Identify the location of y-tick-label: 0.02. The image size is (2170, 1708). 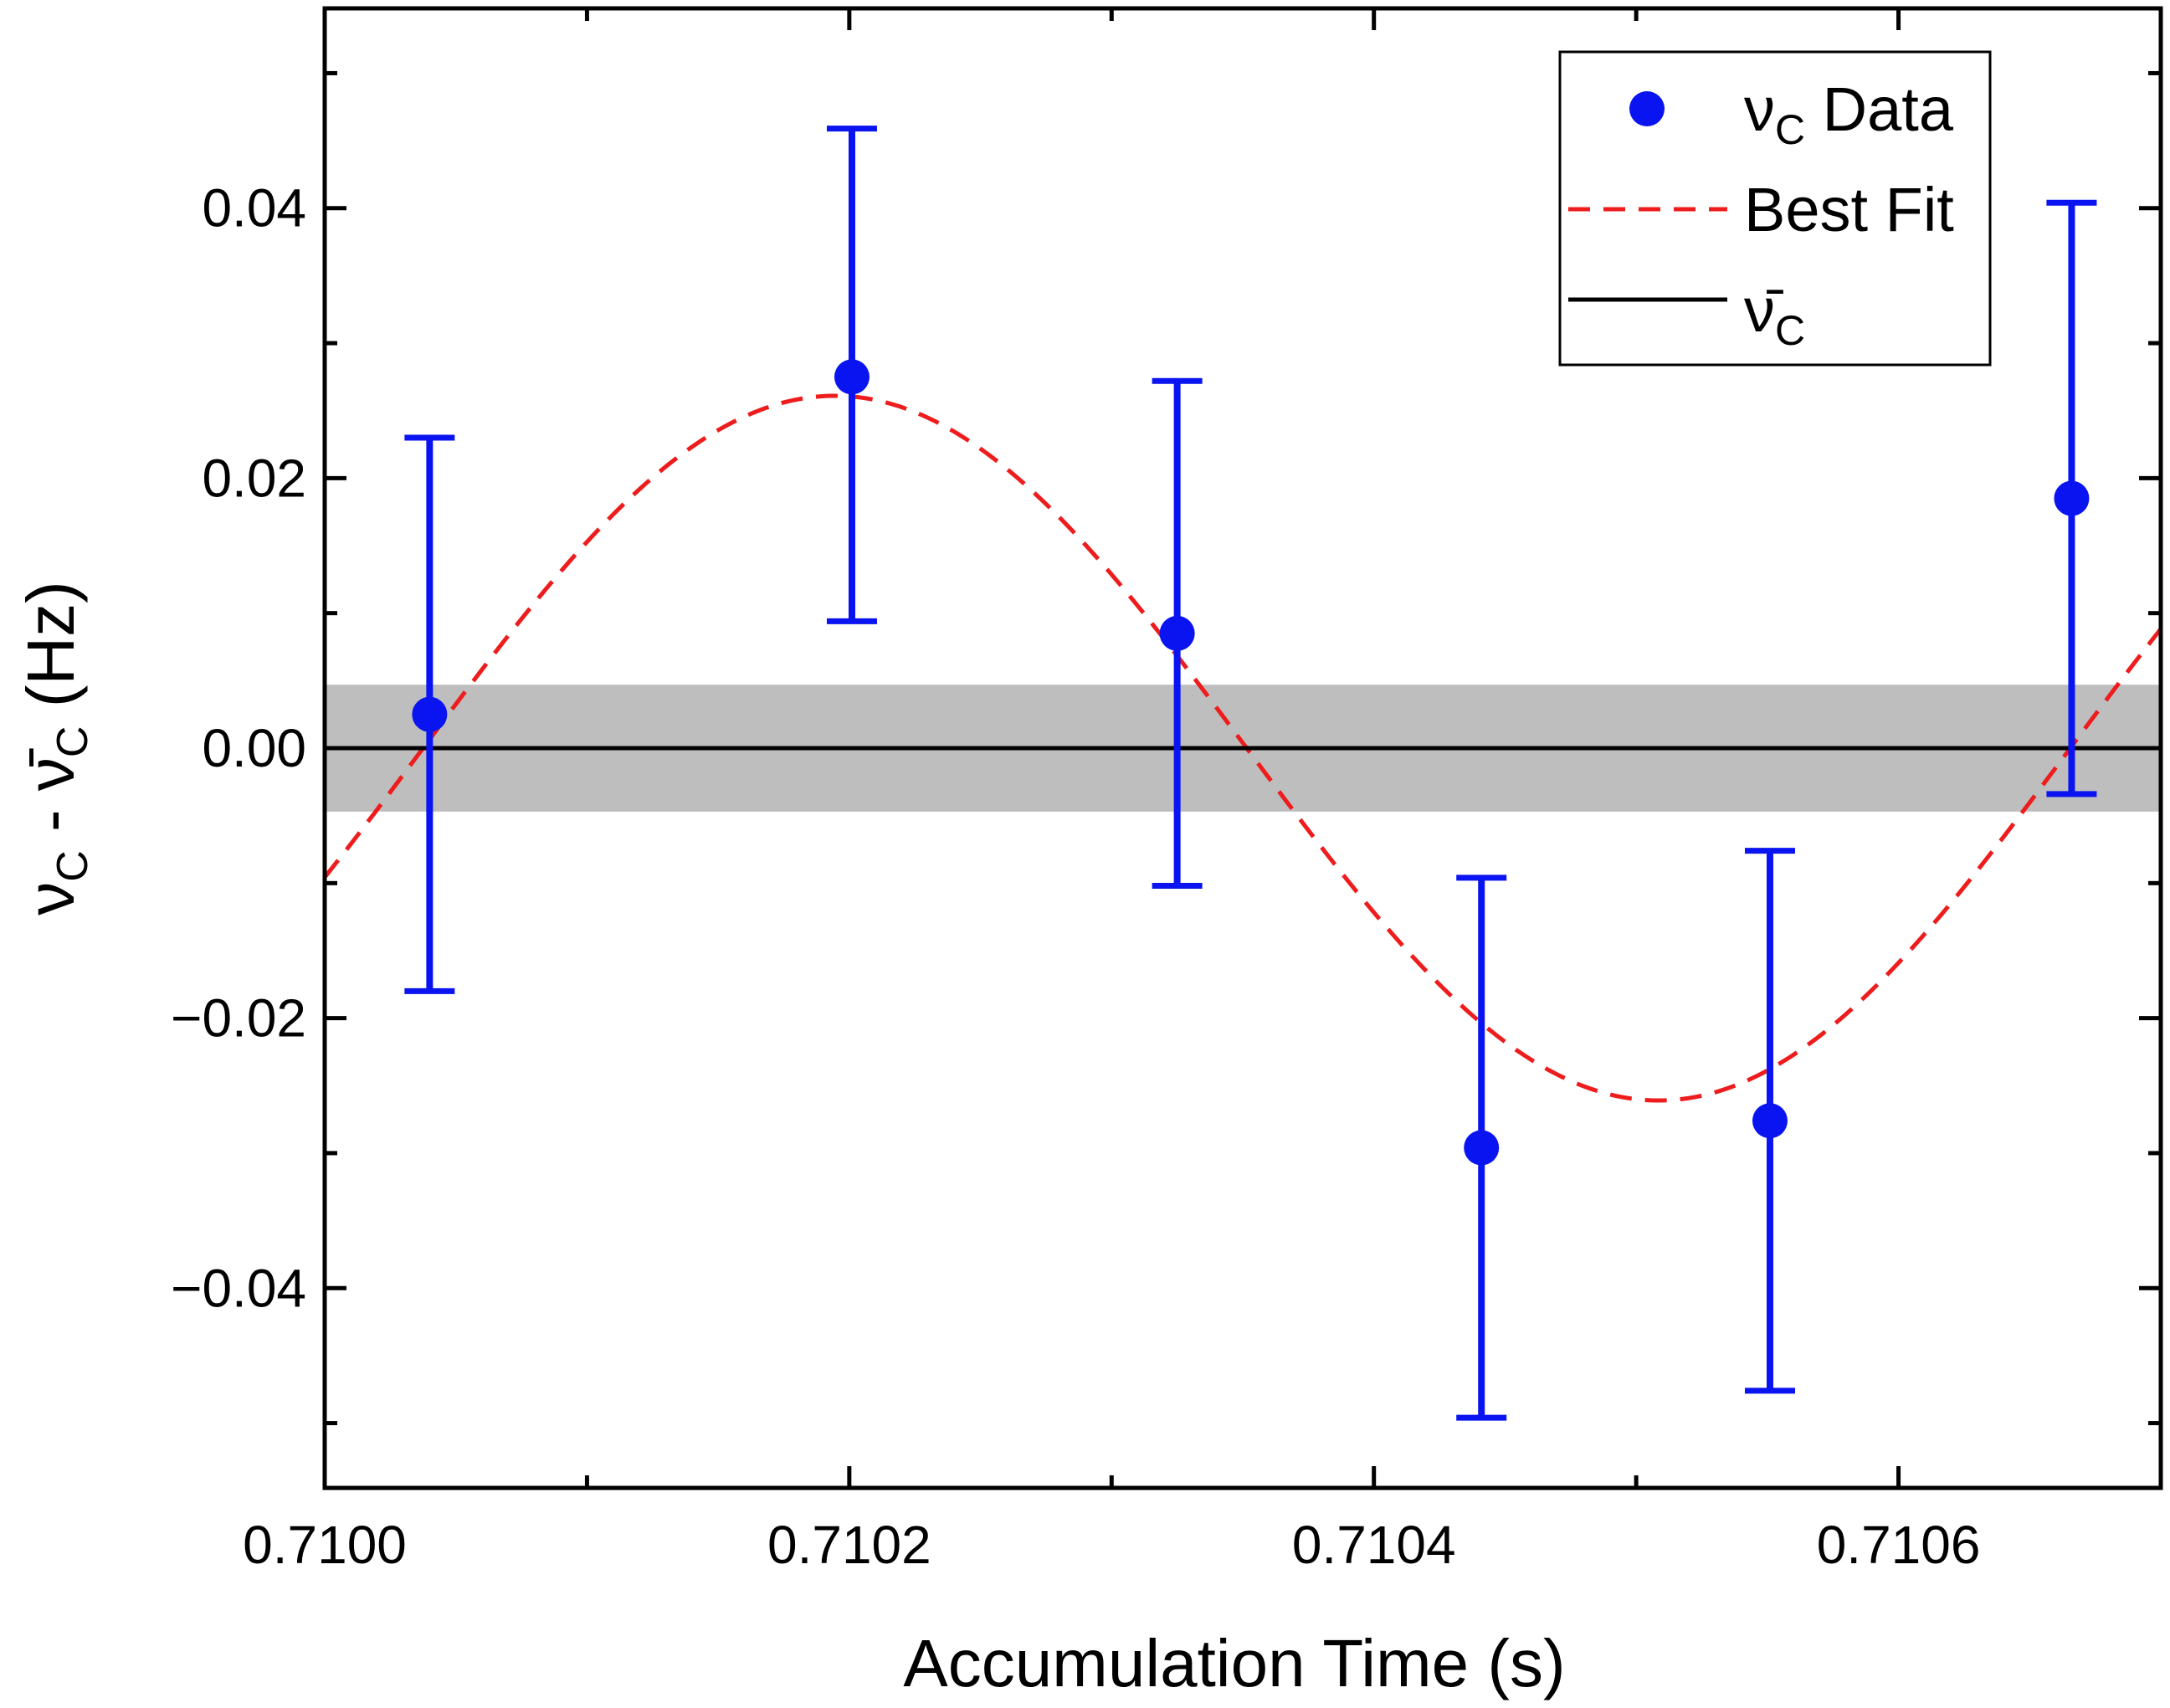
(254, 478).